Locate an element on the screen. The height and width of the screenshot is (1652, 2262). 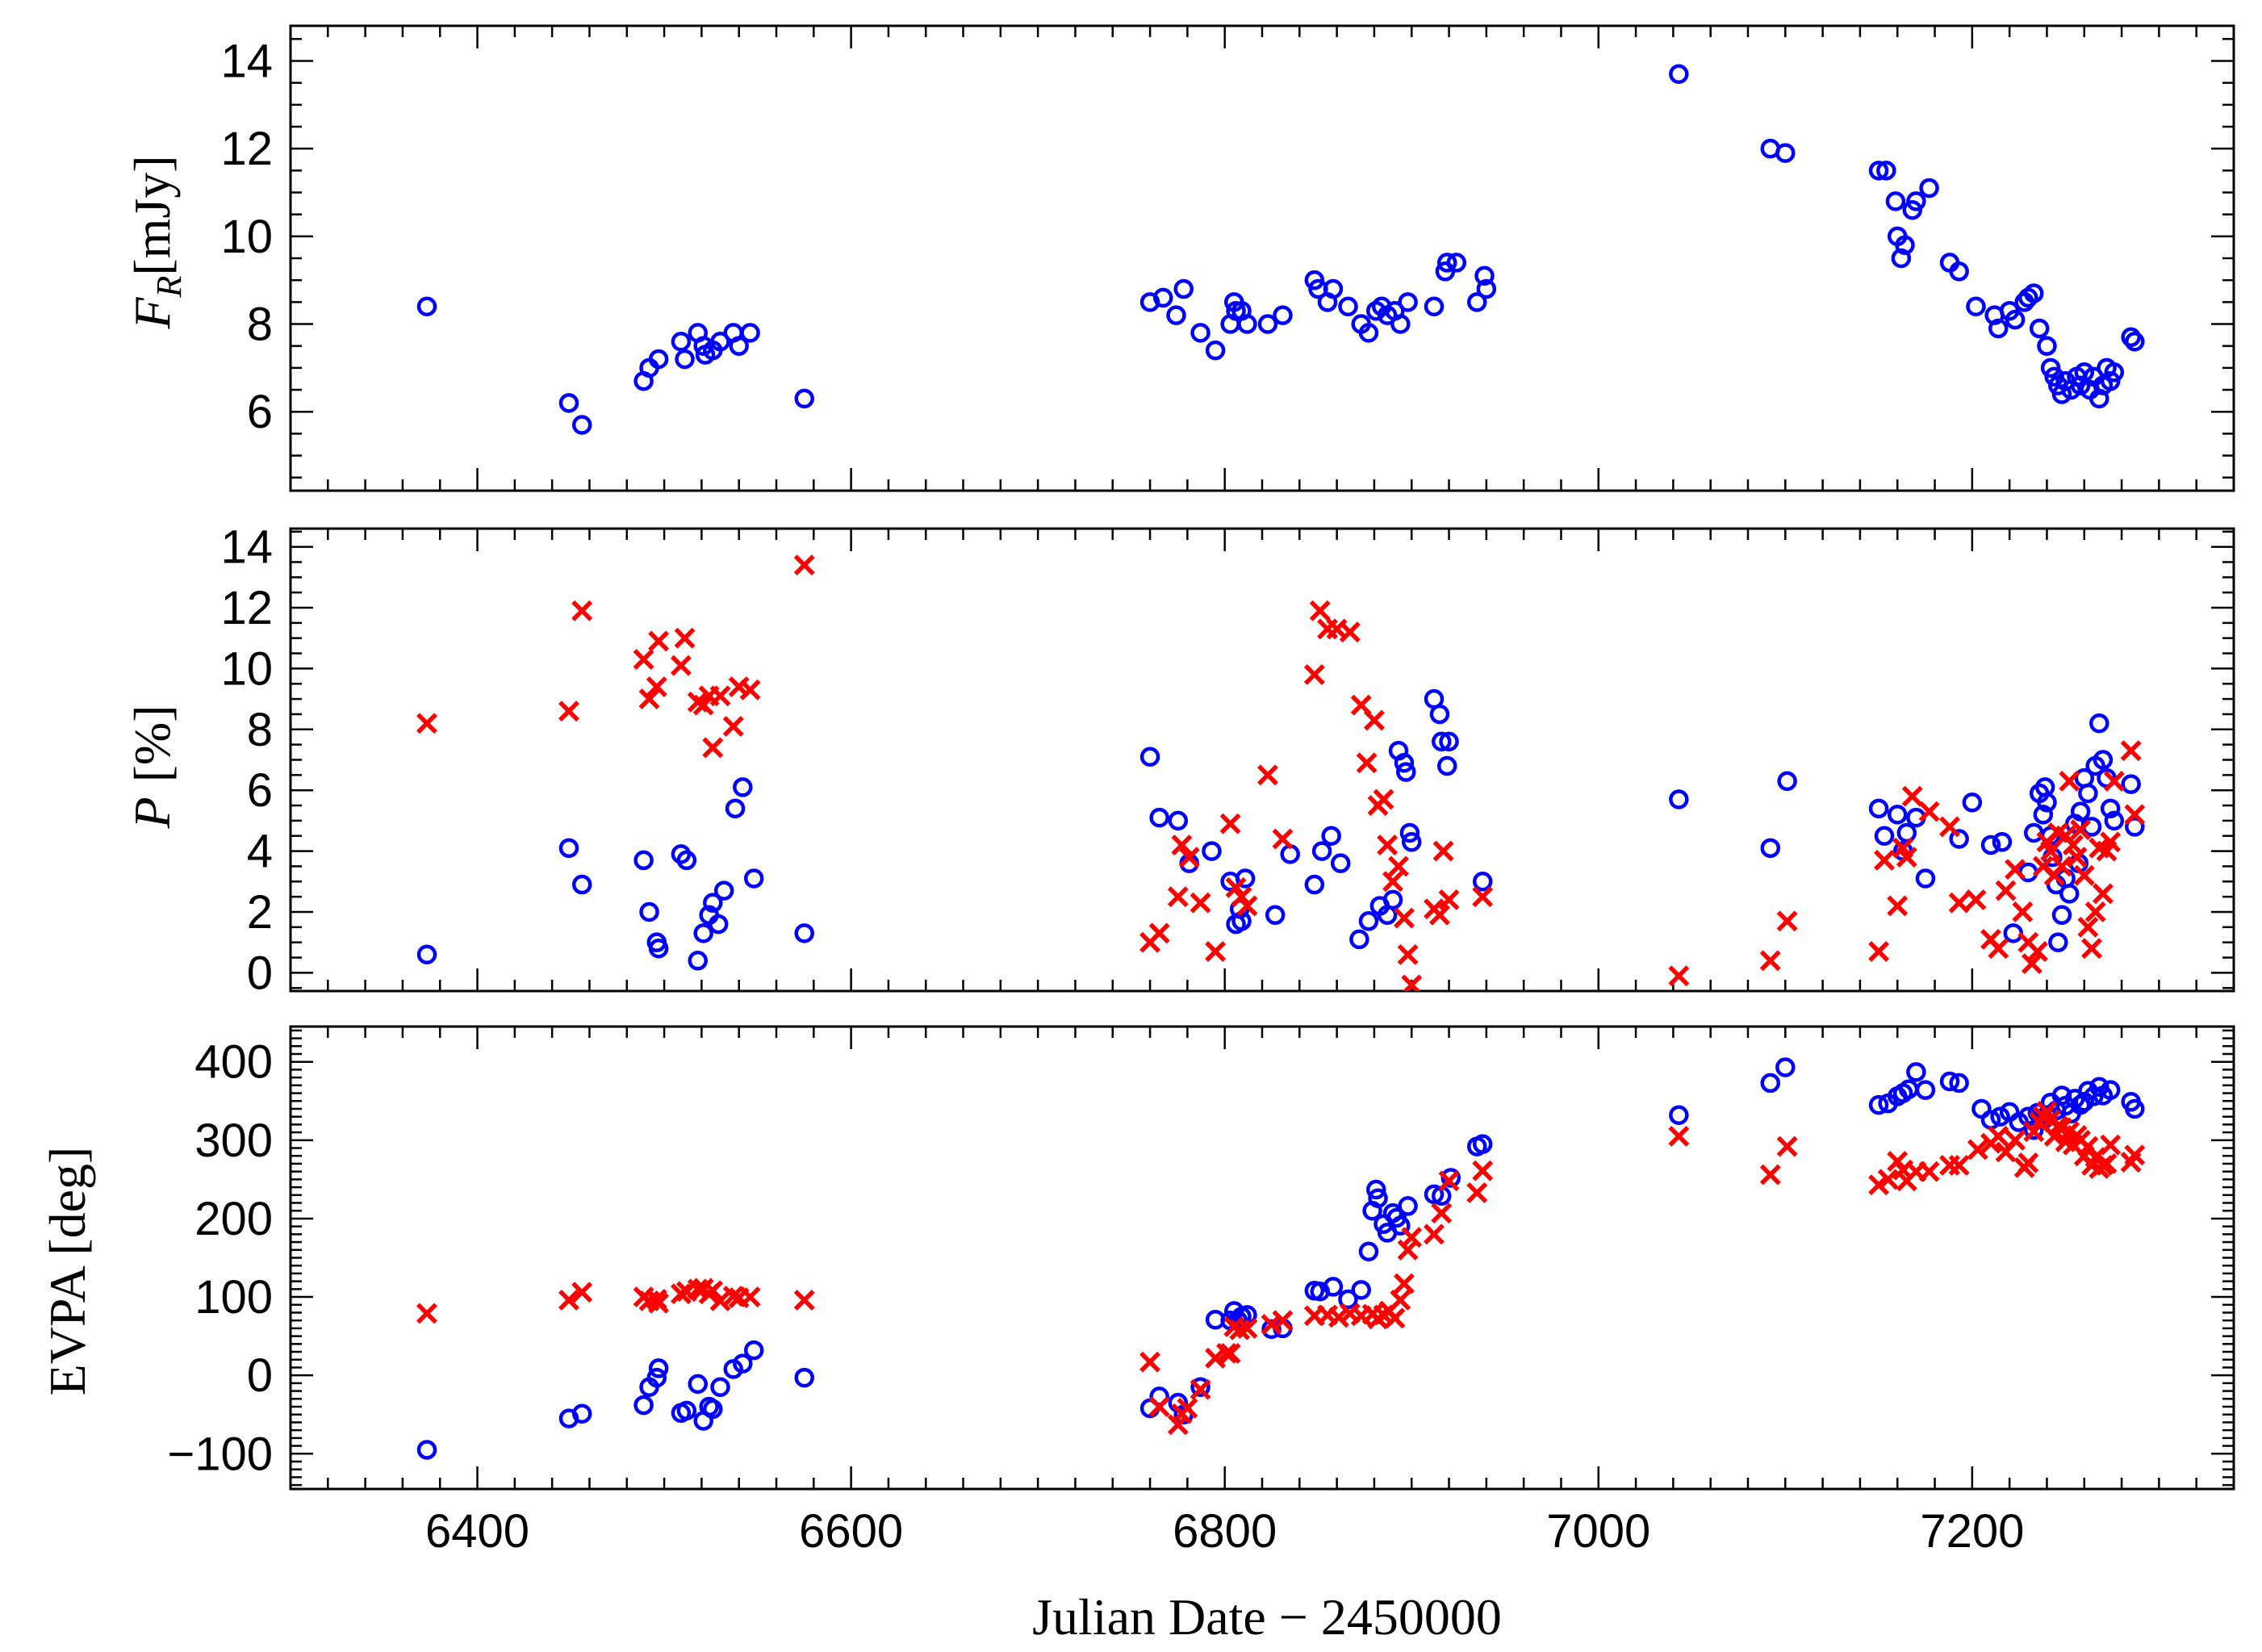
evpa-ylabel: EVPA [deg] is located at coordinates (67, 1271).